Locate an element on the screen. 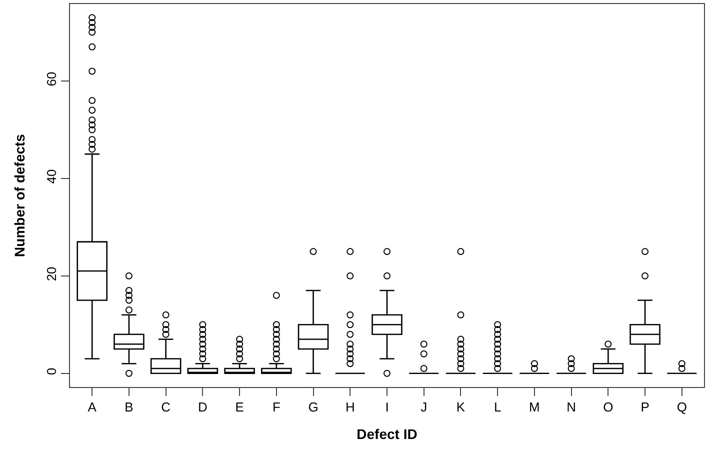 The width and height of the screenshot is (708, 449). x-tick-label: J is located at coordinates (424, 407).